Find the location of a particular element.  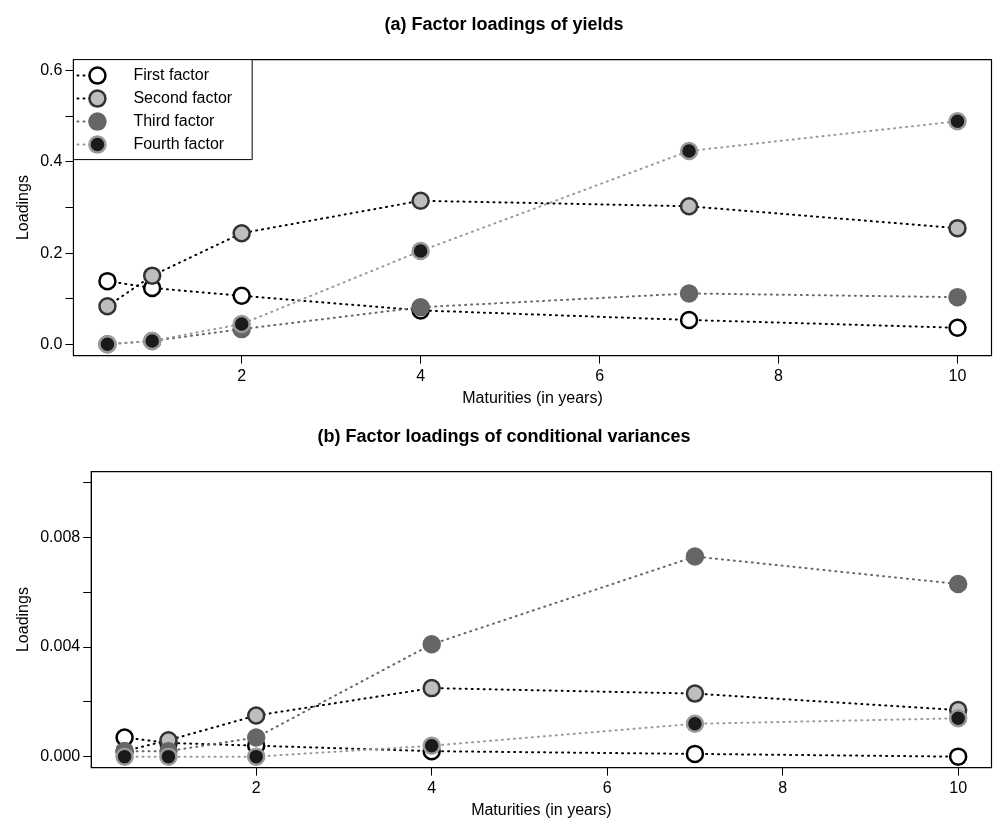

y-tick-label: 0.0 is located at coordinates (51, 344).